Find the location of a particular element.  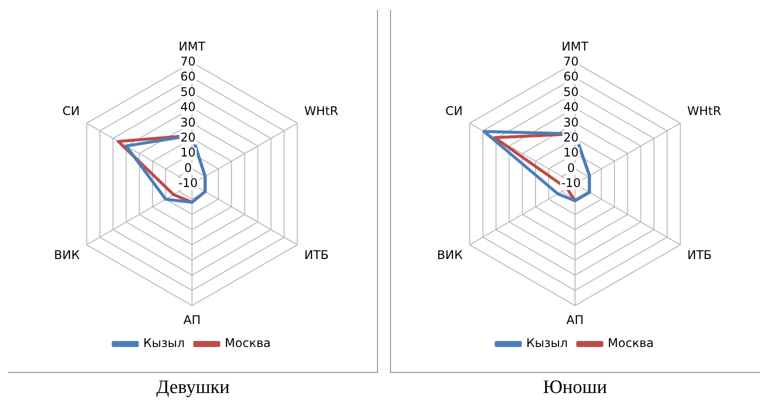

text: Юноши is located at coordinates (575, 388).